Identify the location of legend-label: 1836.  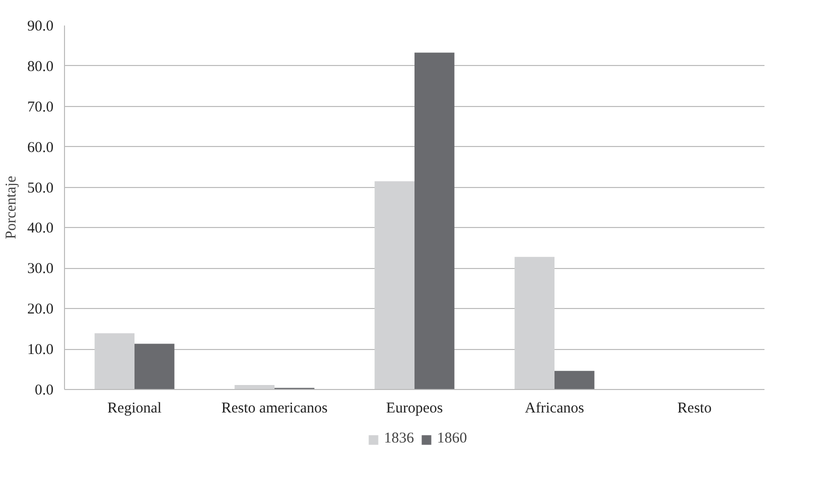
(399, 439).